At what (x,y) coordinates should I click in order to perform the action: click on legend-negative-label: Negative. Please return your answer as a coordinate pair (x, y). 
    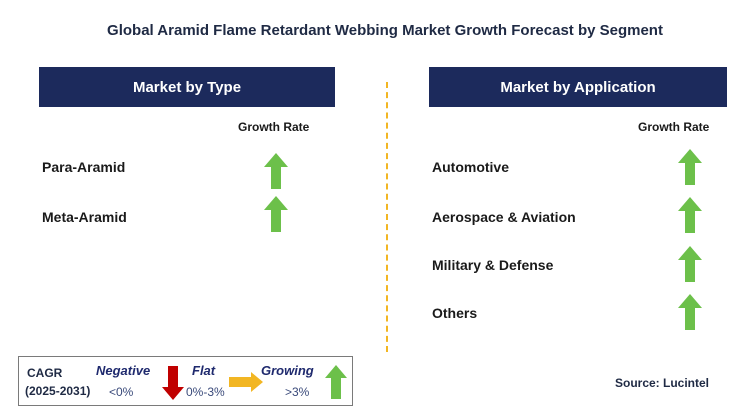
    Looking at the image, I should click on (123, 370).